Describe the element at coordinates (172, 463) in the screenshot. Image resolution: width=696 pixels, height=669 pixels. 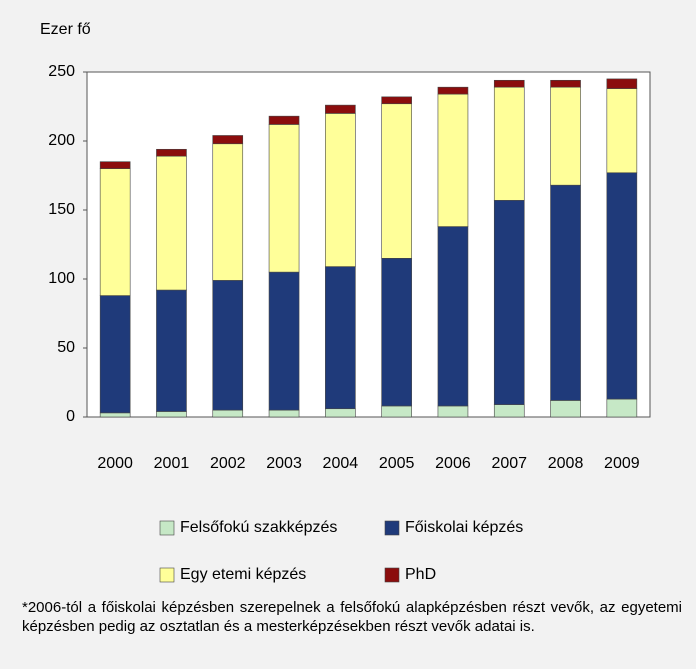
I see `x-tick-label: 2001` at that location.